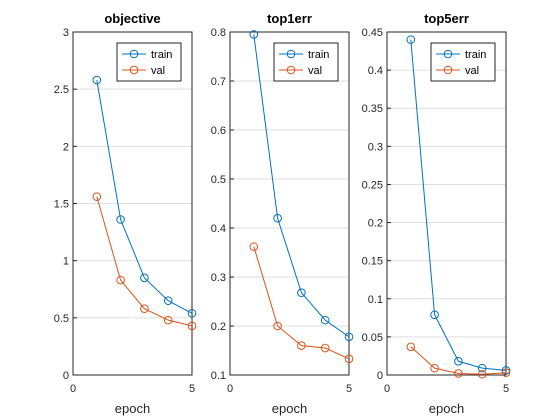 Image resolution: width=560 pixels, height=420 pixels. What do you see at coordinates (218, 82) in the screenshot?
I see `y-tick-label: 0.7` at bounding box center [218, 82].